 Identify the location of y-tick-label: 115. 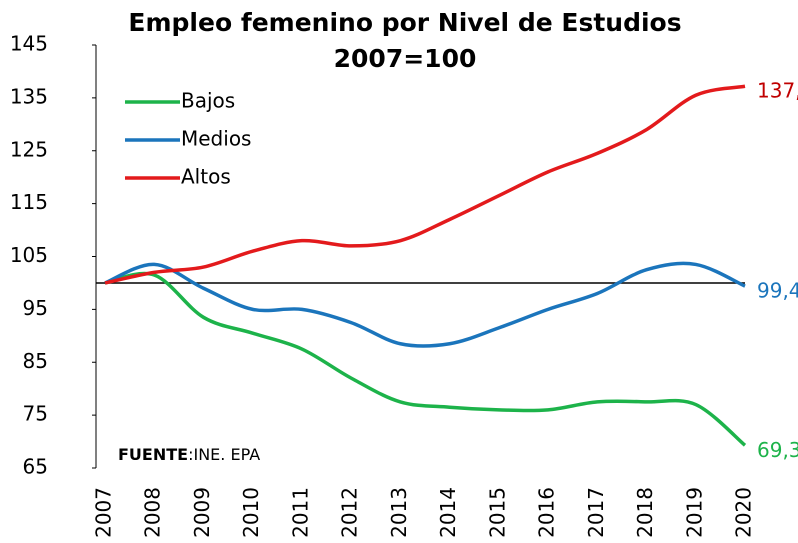
(29, 202).